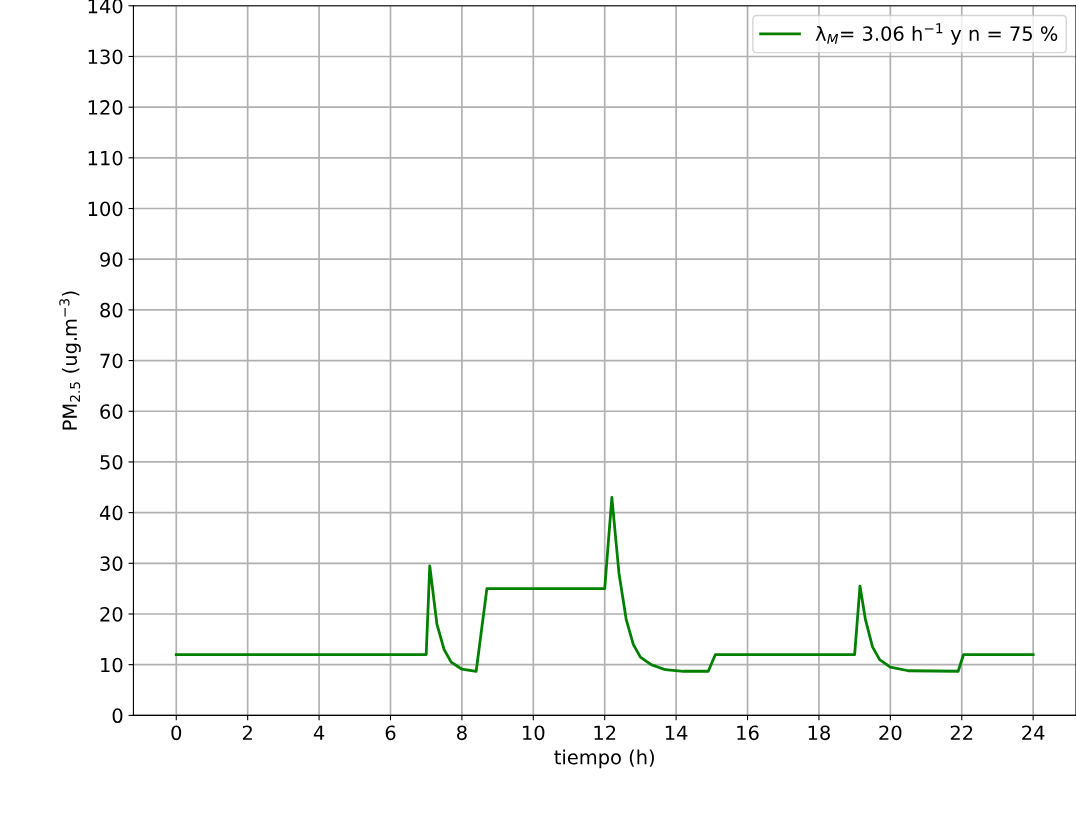 Image resolution: width=1076 pixels, height=827 pixels. I want to click on y-tick-label: 90, so click(111, 259).